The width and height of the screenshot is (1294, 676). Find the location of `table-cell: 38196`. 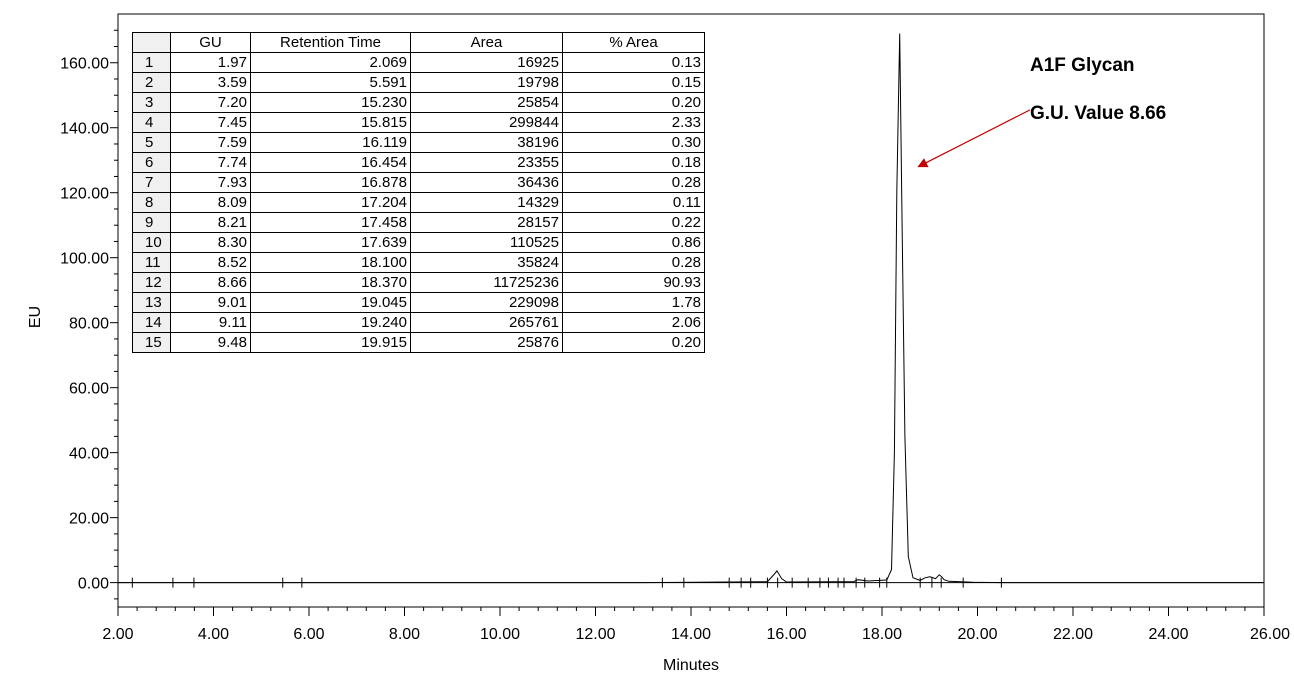

table-cell: 38196 is located at coordinates (486, 142).